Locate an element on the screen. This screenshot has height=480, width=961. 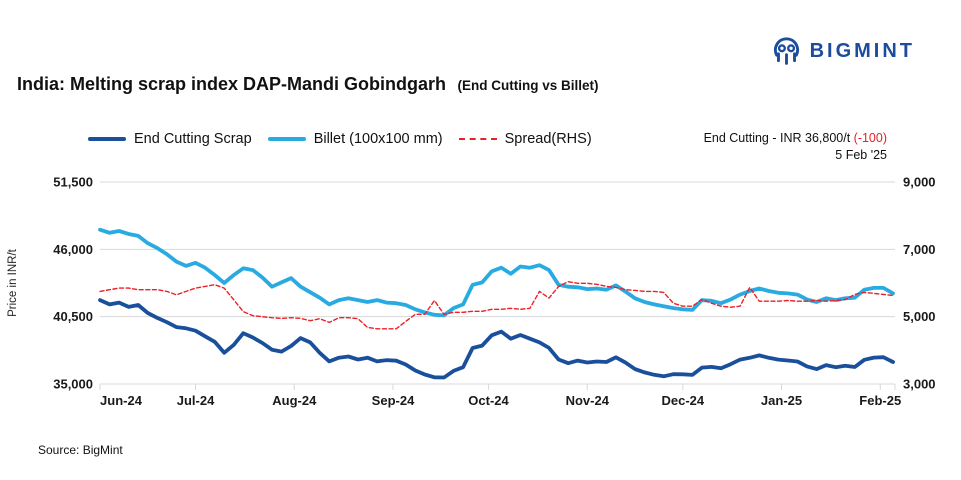
y-axis-tick-label-right: 7,000 is located at coordinates (919, 249).